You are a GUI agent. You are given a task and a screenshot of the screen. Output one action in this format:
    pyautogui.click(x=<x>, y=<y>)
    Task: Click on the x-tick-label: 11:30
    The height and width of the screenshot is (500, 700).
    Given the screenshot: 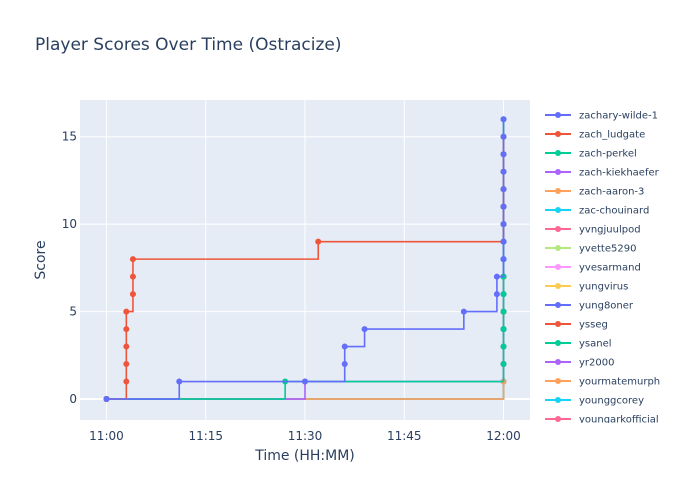 What is the action you would take?
    pyautogui.click(x=305, y=436)
    